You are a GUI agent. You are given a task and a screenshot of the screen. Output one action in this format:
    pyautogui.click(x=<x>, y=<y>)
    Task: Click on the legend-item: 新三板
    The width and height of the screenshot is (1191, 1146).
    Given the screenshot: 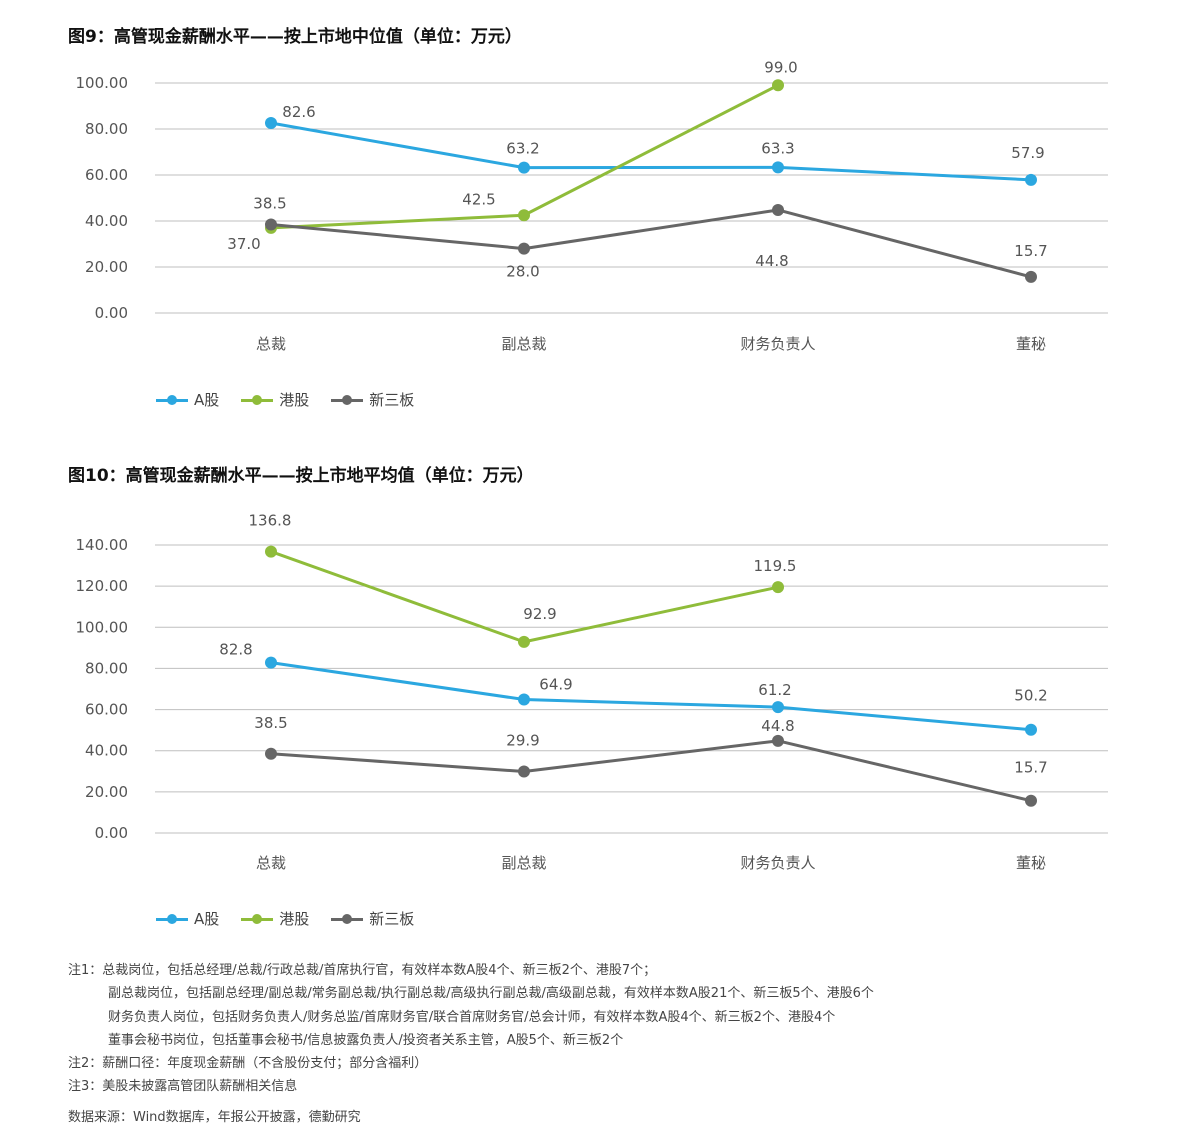 What is the action you would take?
    pyautogui.click(x=372, y=399)
    